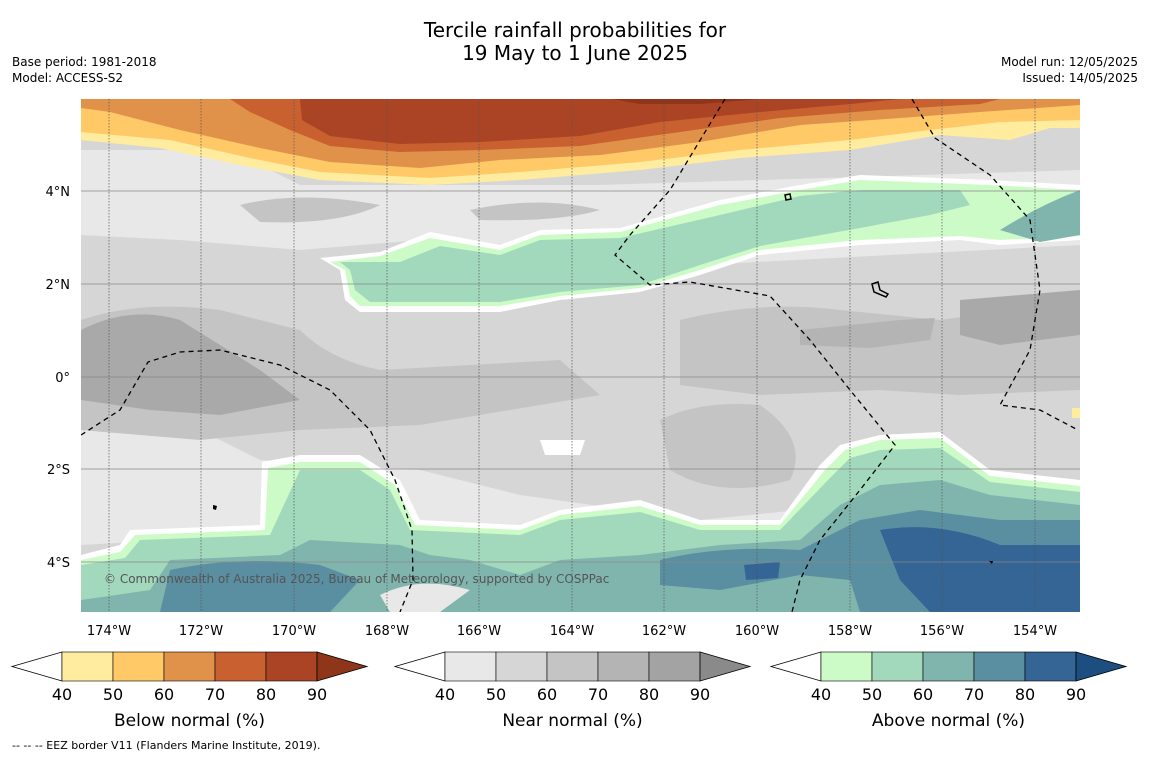  I want to click on title-line-1: Tercile rainfall probabilities for, so click(575, 30).